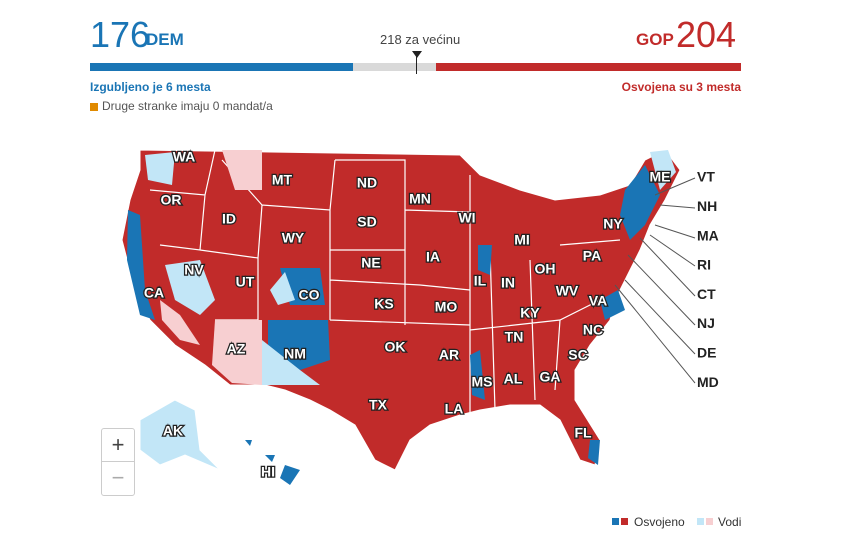  What do you see at coordinates (383, 304) in the screenshot?
I see `state-label: KS` at bounding box center [383, 304].